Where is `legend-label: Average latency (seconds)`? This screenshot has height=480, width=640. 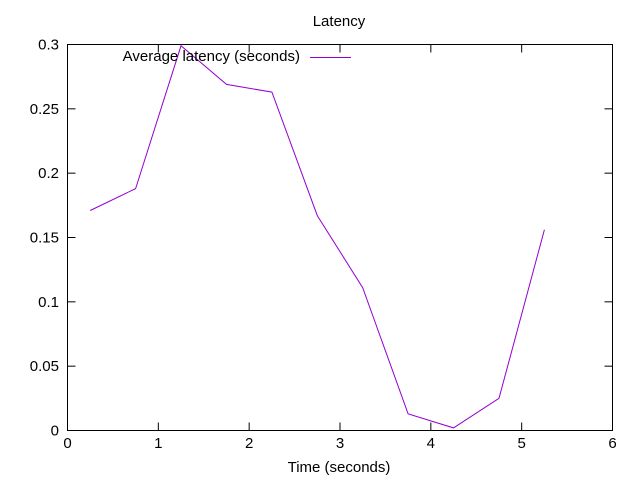 legend-label: Average latency (seconds) is located at coordinates (211, 56).